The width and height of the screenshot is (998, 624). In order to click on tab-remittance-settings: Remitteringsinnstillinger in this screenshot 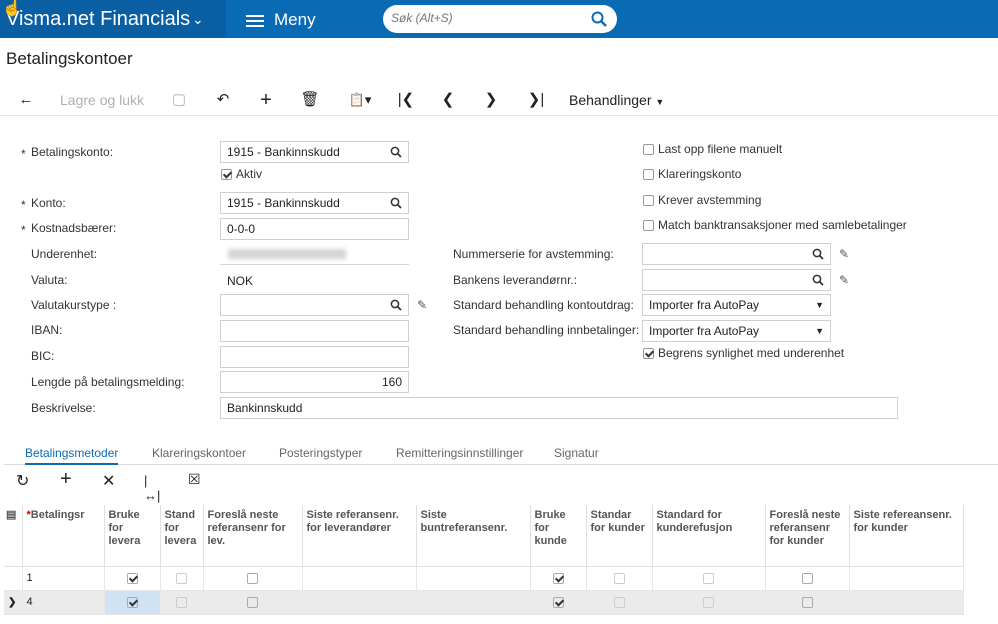, I will do `click(460, 453)`.